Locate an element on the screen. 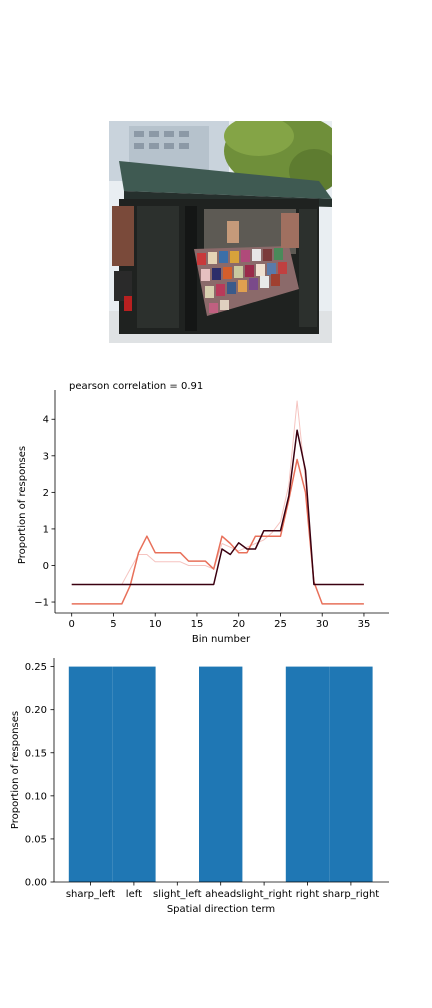 Image resolution: width=432 pixels, height=1008 pixels. line-chart-x-tick-label: 30 is located at coordinates (322, 624).